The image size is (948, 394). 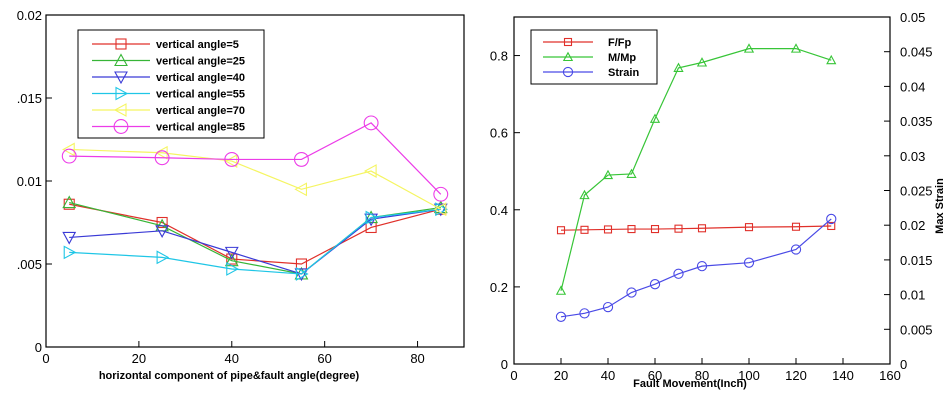 What do you see at coordinates (890, 375) in the screenshot?
I see `x-tick-label: 160` at bounding box center [890, 375].